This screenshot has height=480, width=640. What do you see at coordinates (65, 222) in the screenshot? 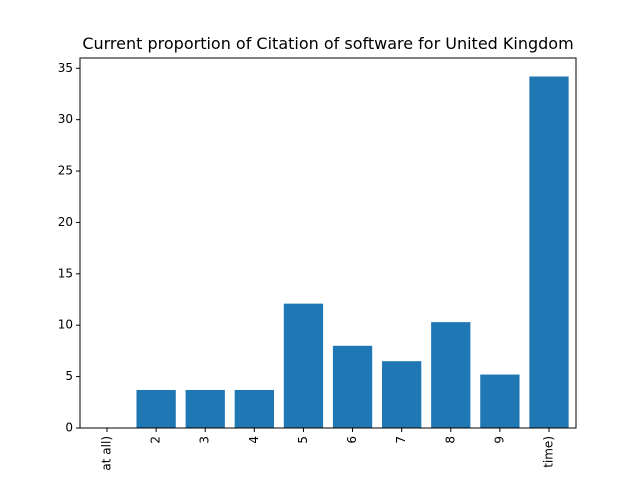
I see `y-tick-label-4: 20` at bounding box center [65, 222].